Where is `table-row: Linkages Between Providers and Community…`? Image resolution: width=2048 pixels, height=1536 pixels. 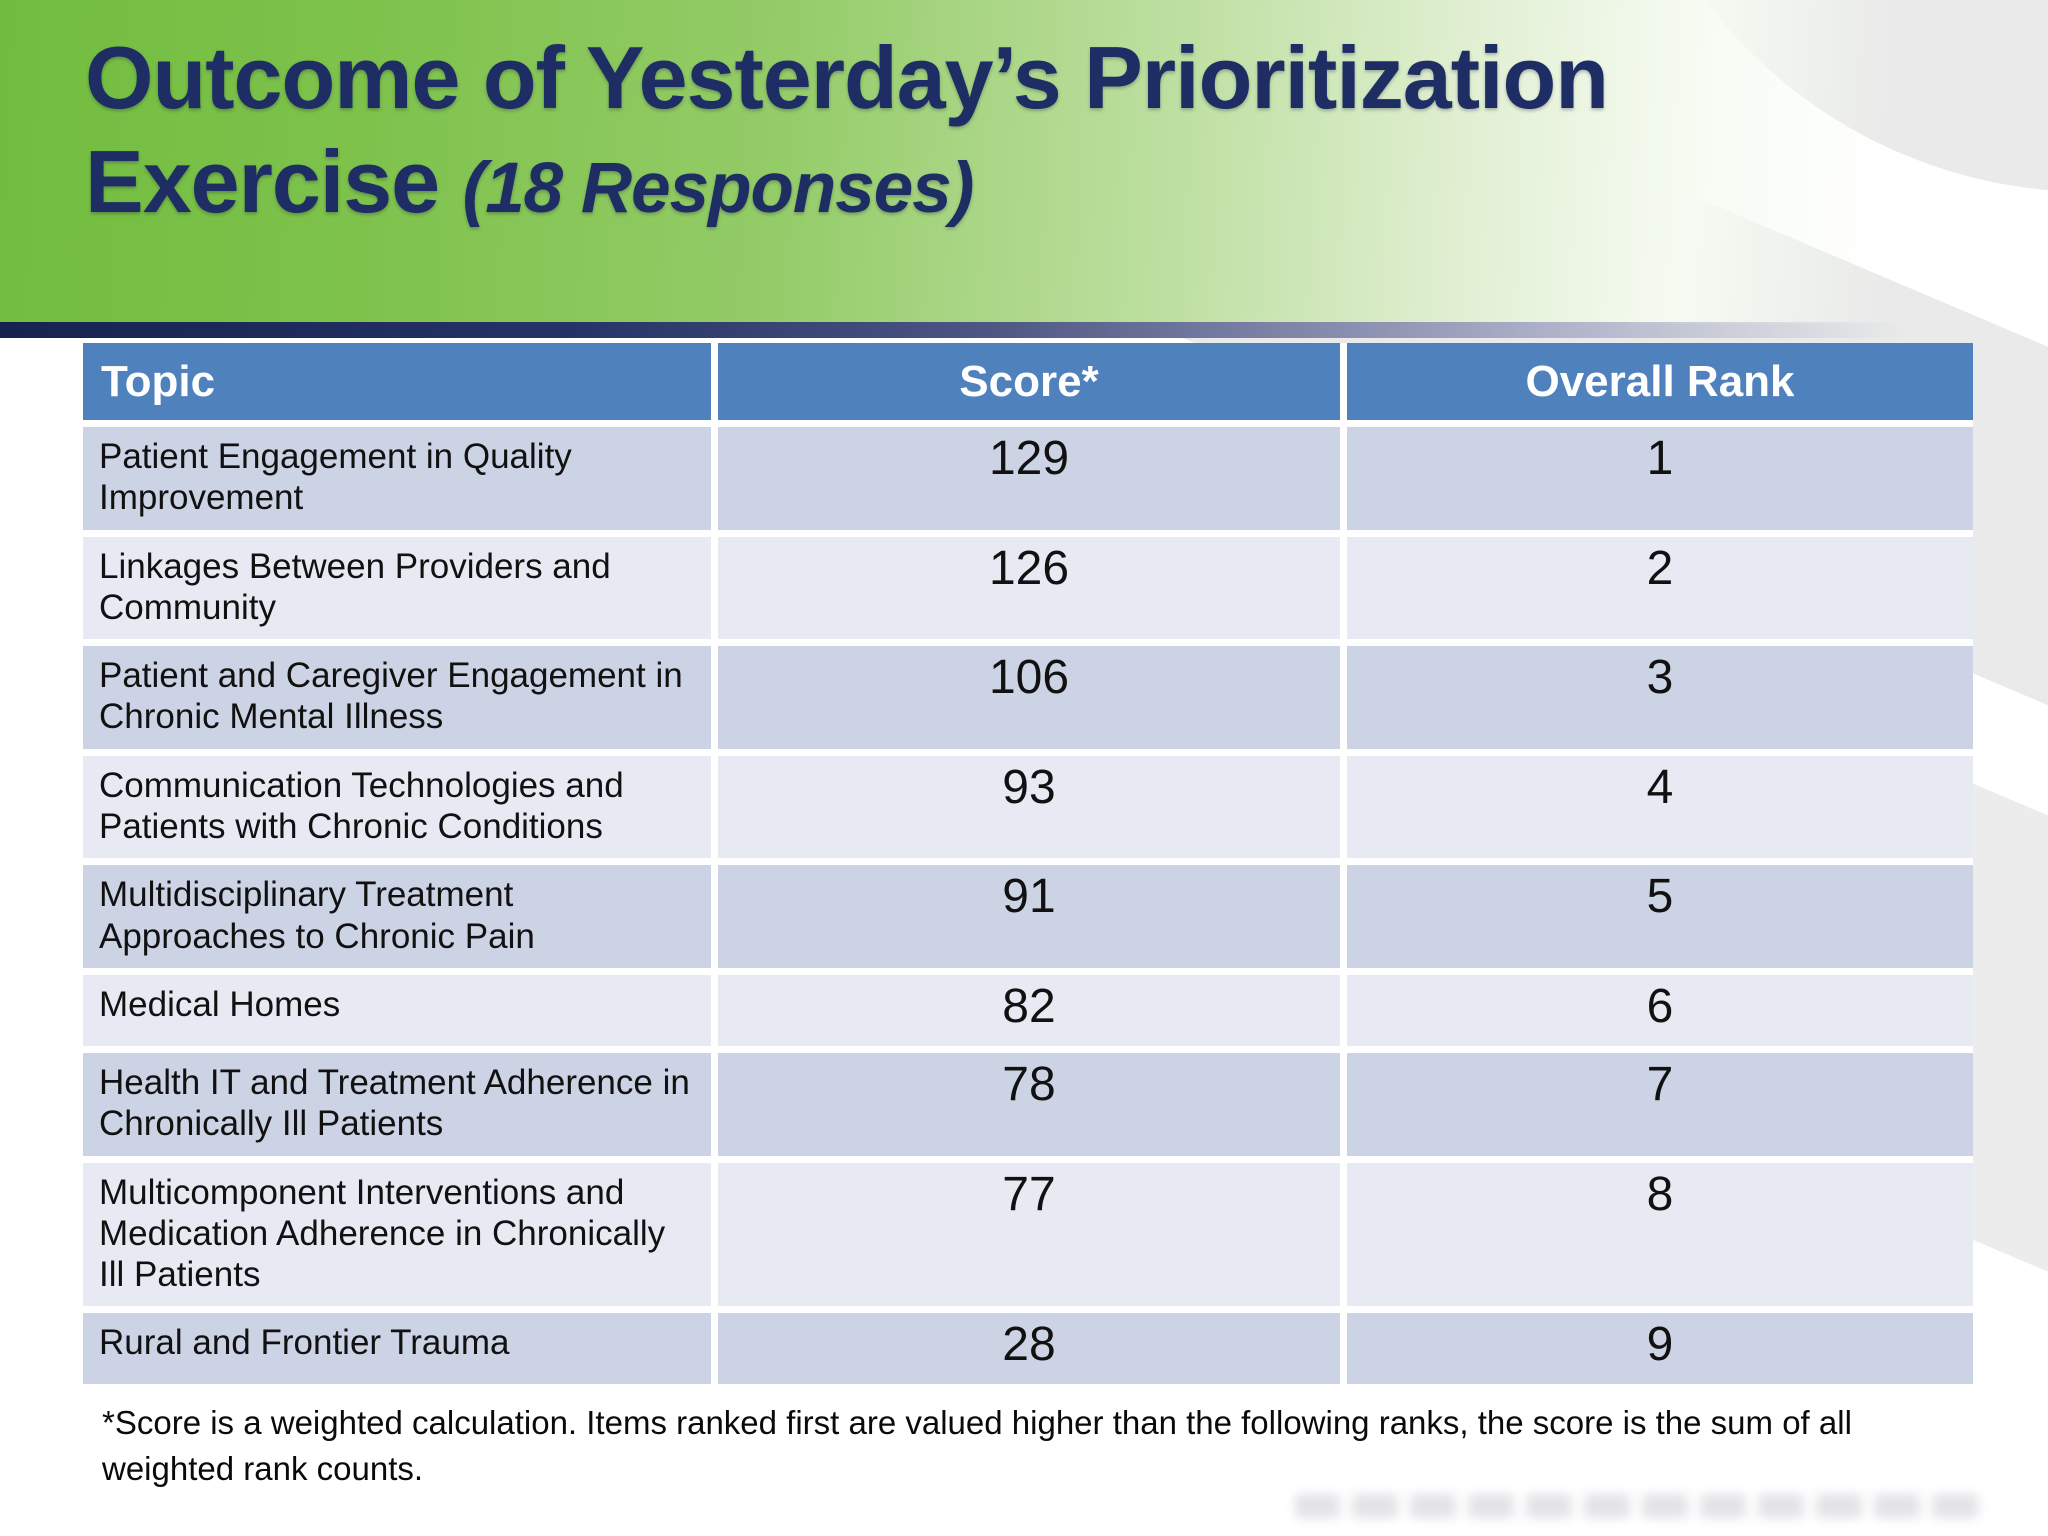
table-row: Linkages Between Providers and Community… is located at coordinates (1028, 588).